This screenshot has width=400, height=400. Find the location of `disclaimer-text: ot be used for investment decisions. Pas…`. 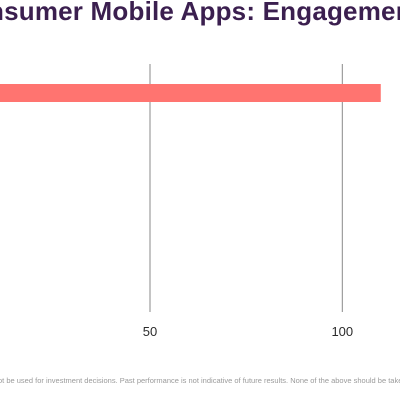

disclaimer-text: ot be used for investment decisions. Pas… is located at coordinates (200, 380).